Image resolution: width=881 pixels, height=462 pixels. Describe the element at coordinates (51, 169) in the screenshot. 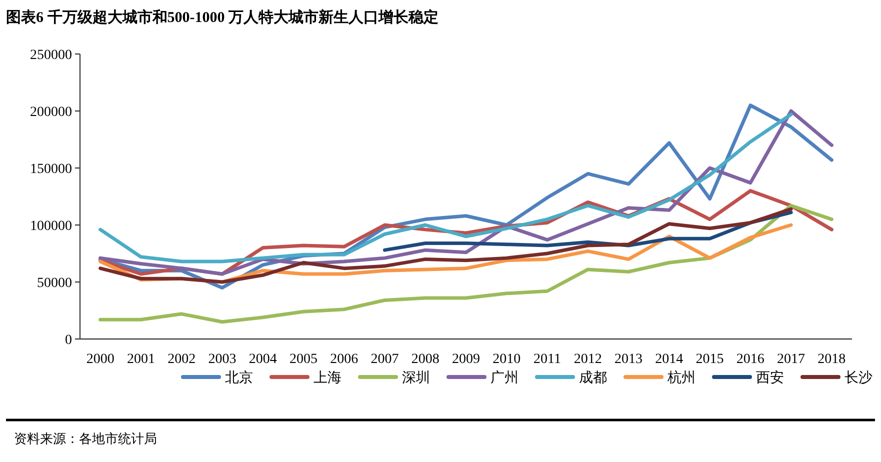

I see `y-tick-label: 150000` at that location.